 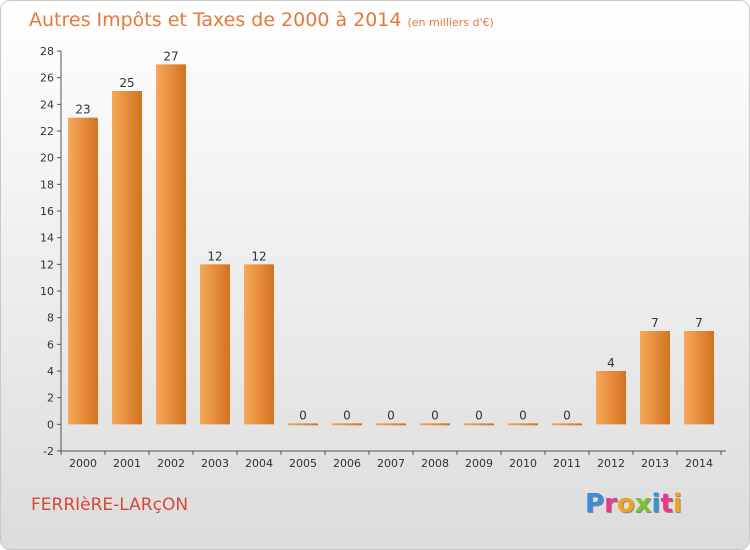 I want to click on y-tick-label: 6, so click(x=50, y=344).